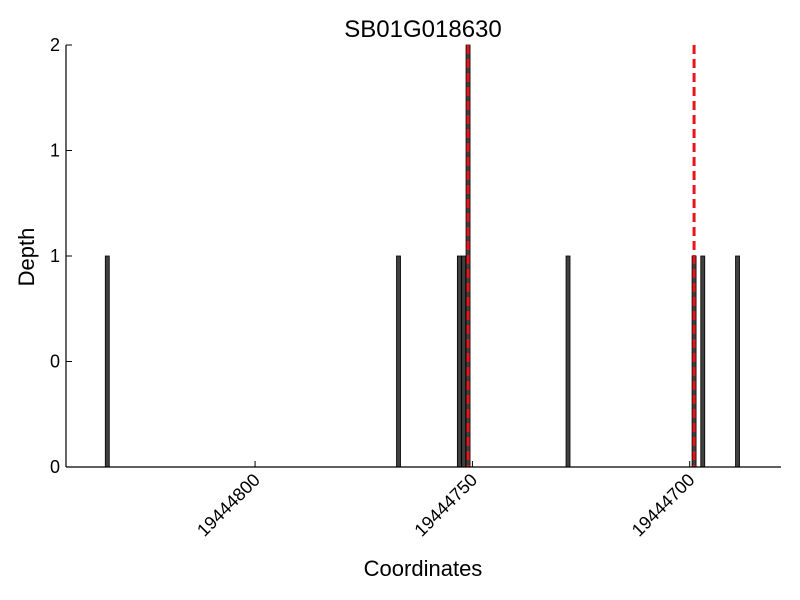 This screenshot has width=800, height=600. What do you see at coordinates (445, 505) in the screenshot?
I see `x-tick-label-1: 19444750` at bounding box center [445, 505].